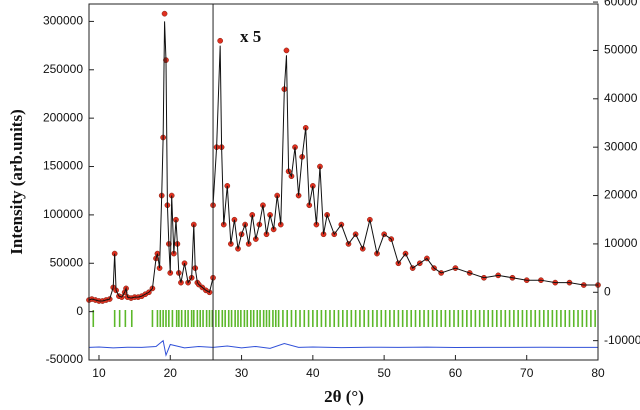 The image size is (640, 410). I want to click on y2-tick-label: 20000, so click(621, 195).